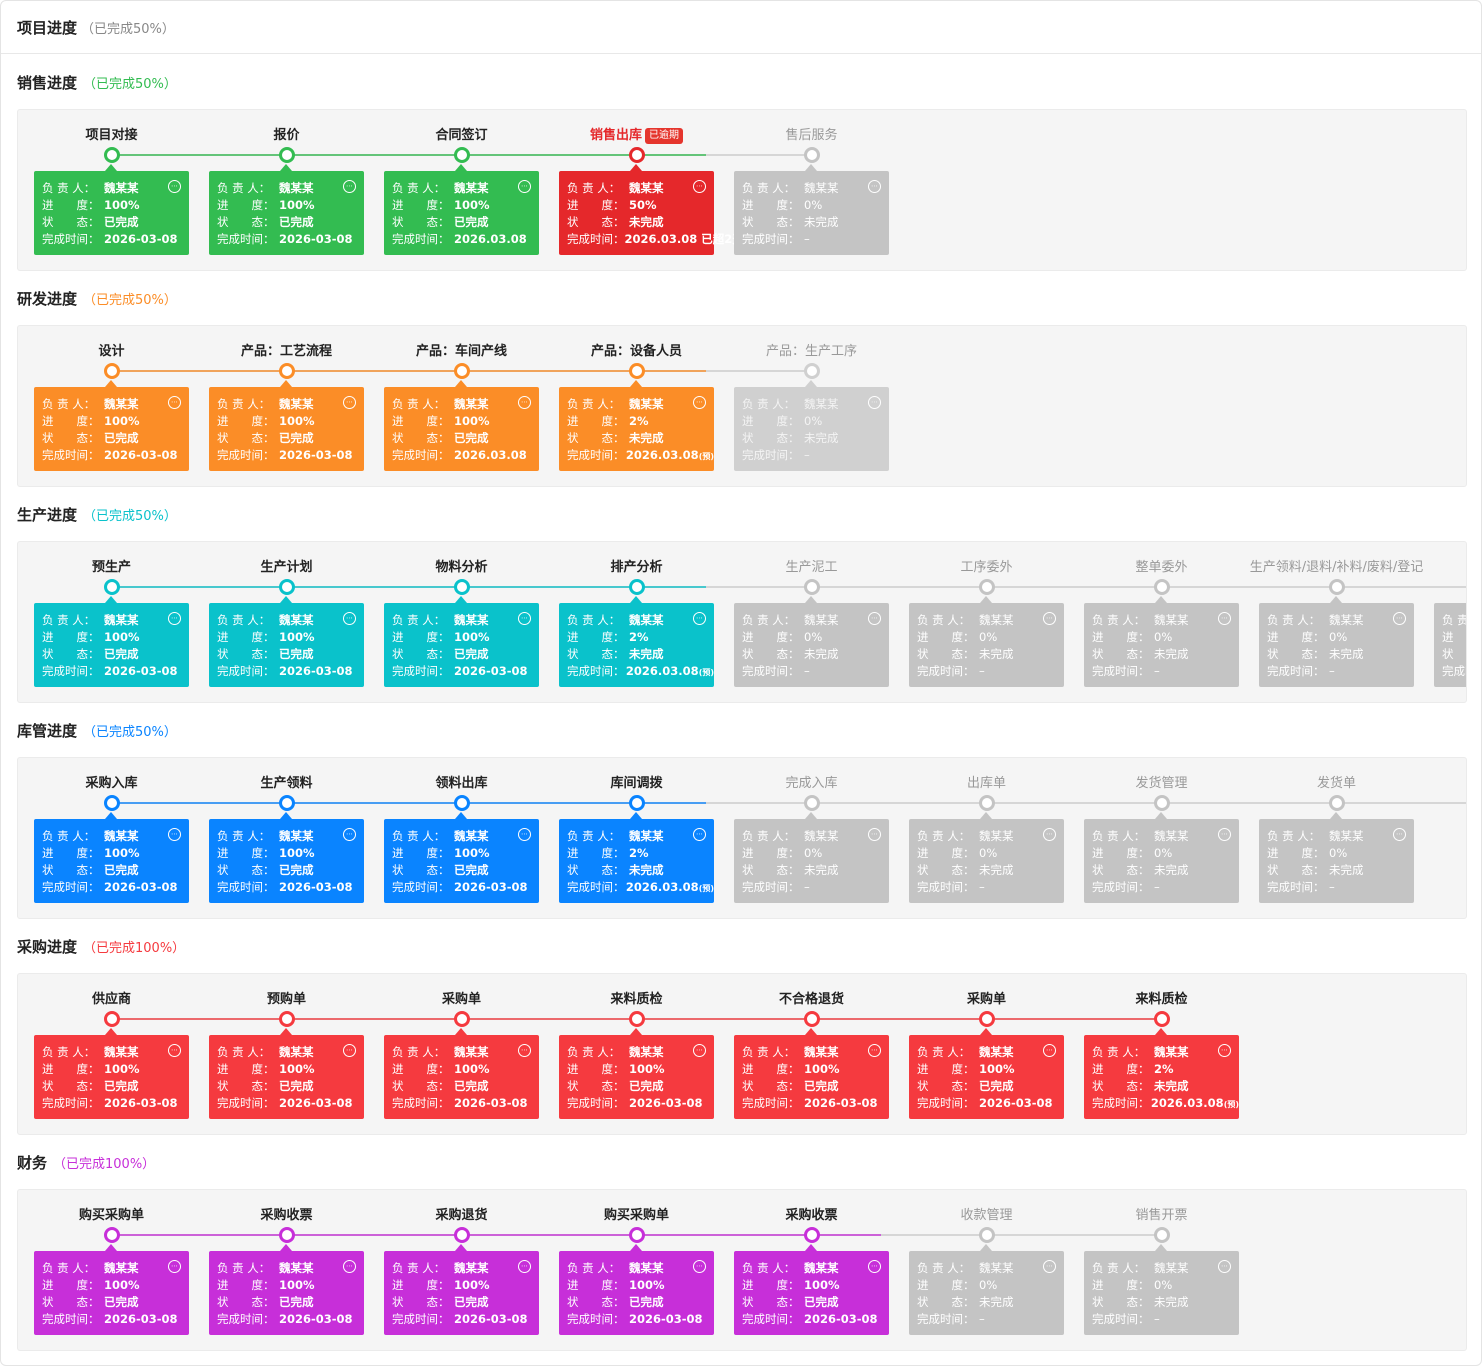 The height and width of the screenshot is (1366, 1482). Describe the element at coordinates (97, 730) in the screenshot. I see `section-header: 库管进度 （已完成50%）` at that location.